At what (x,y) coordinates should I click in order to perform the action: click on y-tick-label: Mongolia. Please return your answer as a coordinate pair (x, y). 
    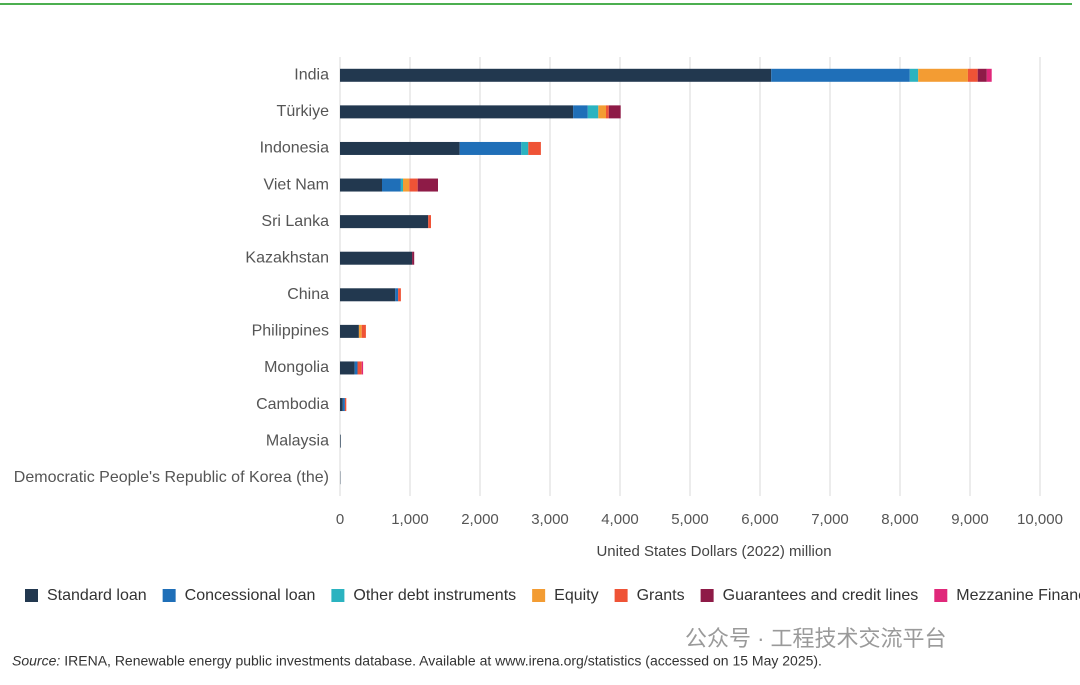
    Looking at the image, I should click on (296, 367).